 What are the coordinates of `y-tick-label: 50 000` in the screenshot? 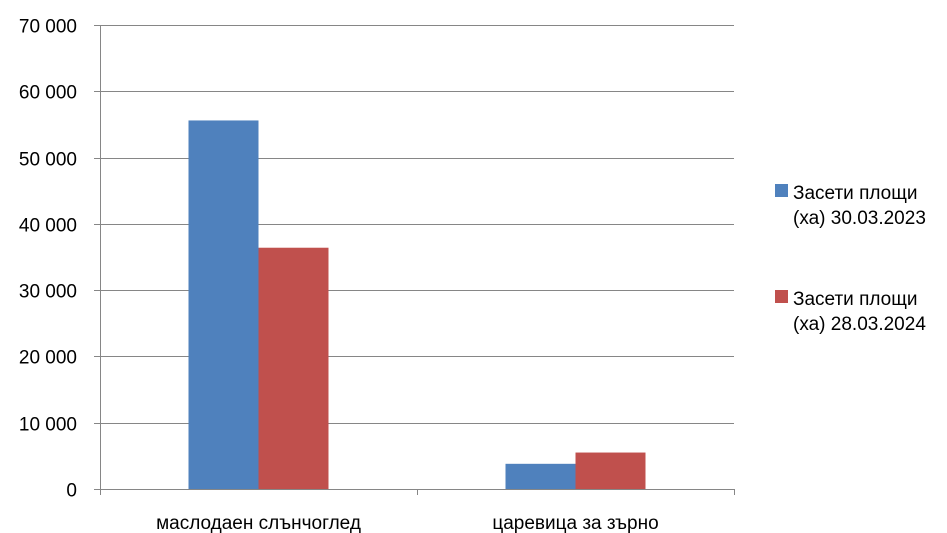 It's located at (48, 160).